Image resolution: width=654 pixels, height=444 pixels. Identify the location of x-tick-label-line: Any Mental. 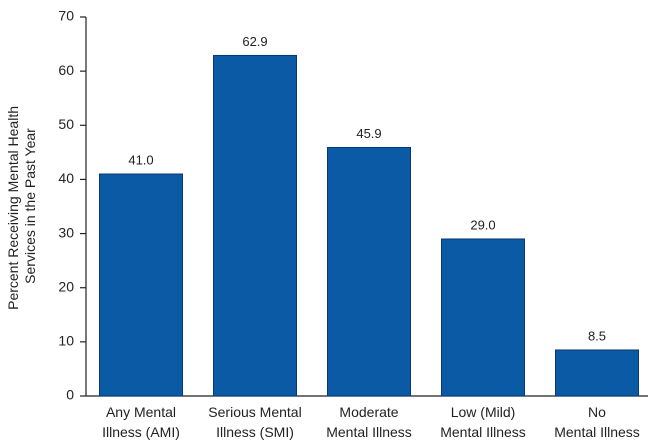
(141, 412).